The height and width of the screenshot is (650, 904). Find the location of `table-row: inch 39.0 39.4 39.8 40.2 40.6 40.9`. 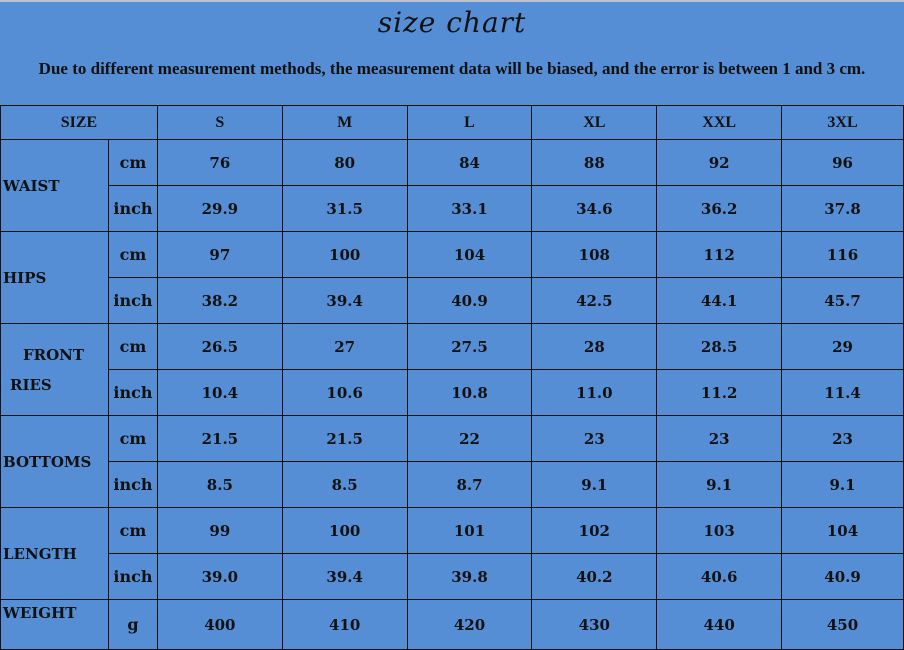

table-row: inch 39.0 39.4 39.8 40.2 40.6 40.9 is located at coordinates (452, 576).